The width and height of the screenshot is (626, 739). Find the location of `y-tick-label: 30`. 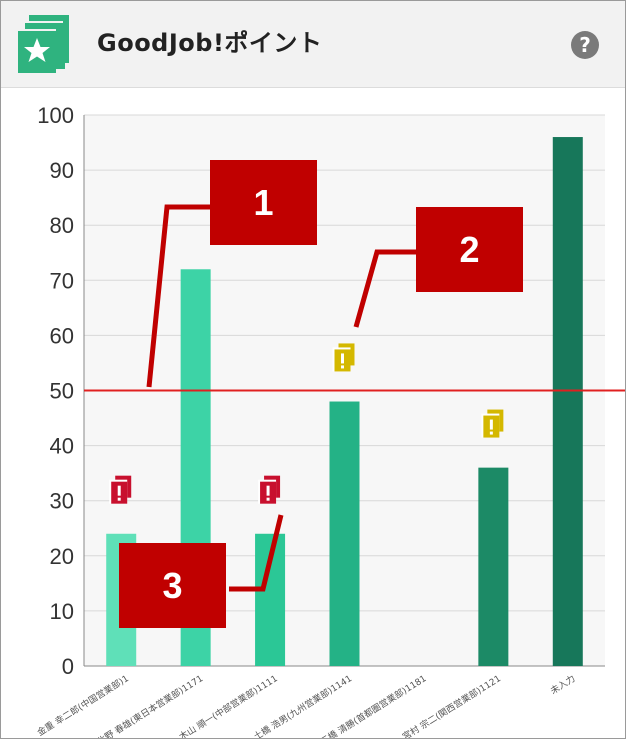

y-tick-label: 30 is located at coordinates (62, 501).